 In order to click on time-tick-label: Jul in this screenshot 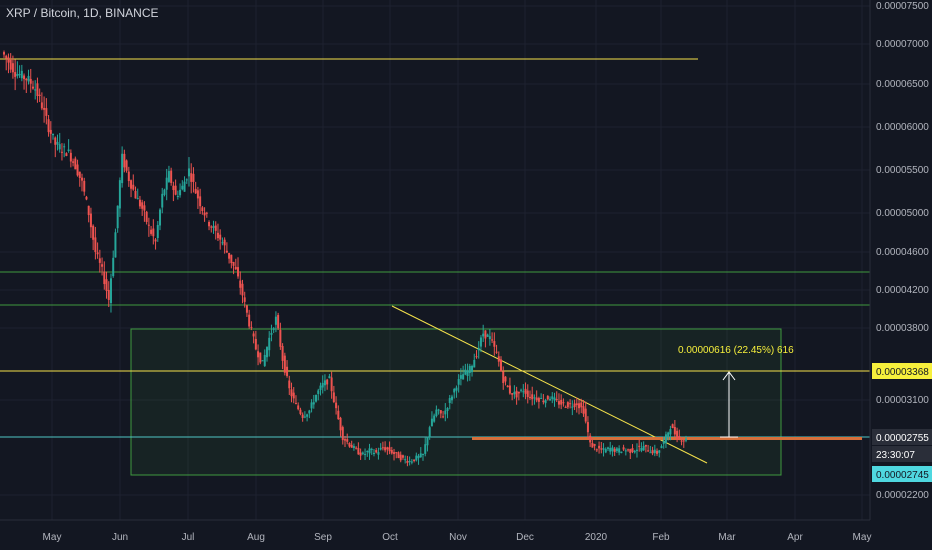, I will do `click(188, 537)`.